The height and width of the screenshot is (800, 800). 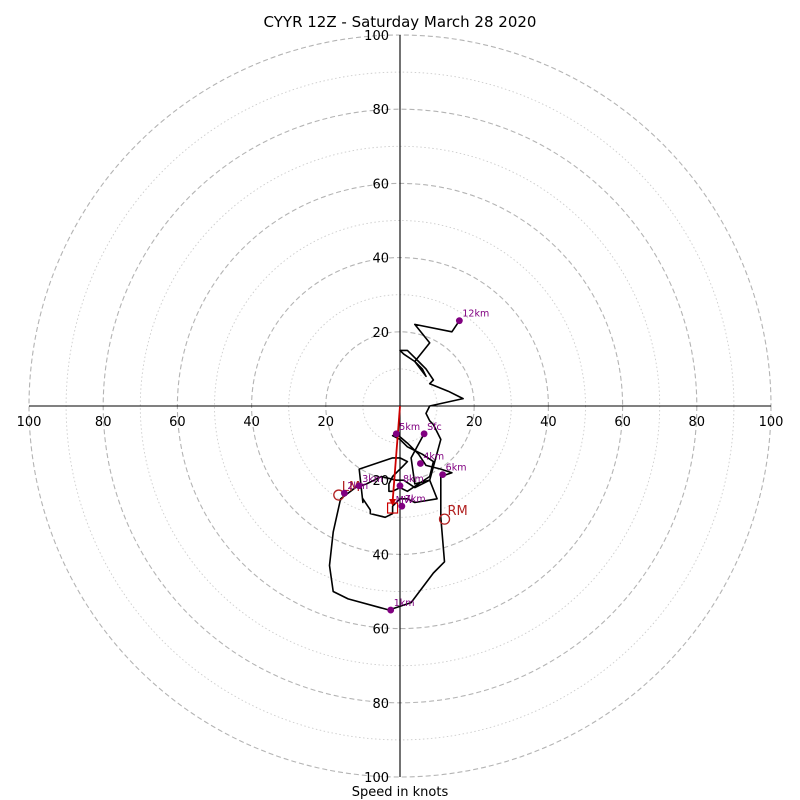 I want to click on tick-label-south: 40, so click(x=380, y=555).